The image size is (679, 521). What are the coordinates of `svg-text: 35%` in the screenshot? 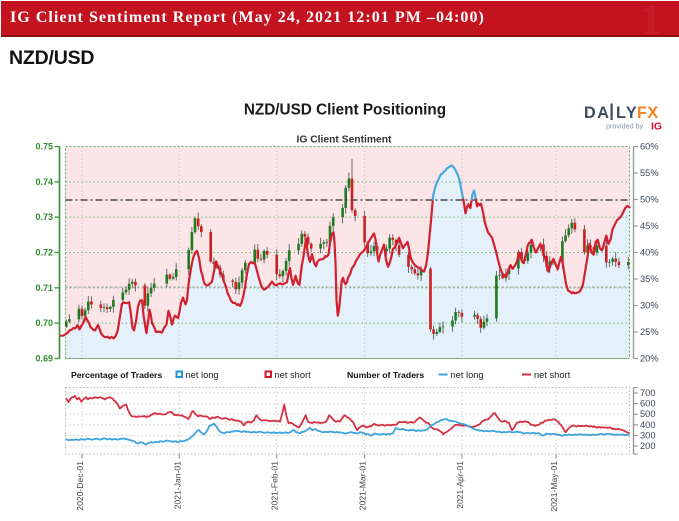 It's located at (649, 279).